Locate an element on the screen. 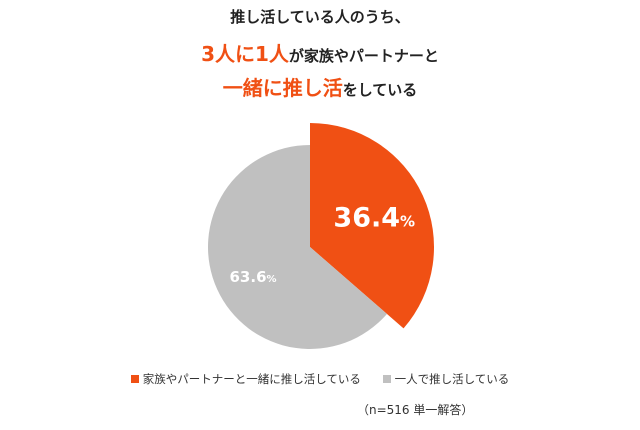  legend-swatch-orange is located at coordinates (134, 378).